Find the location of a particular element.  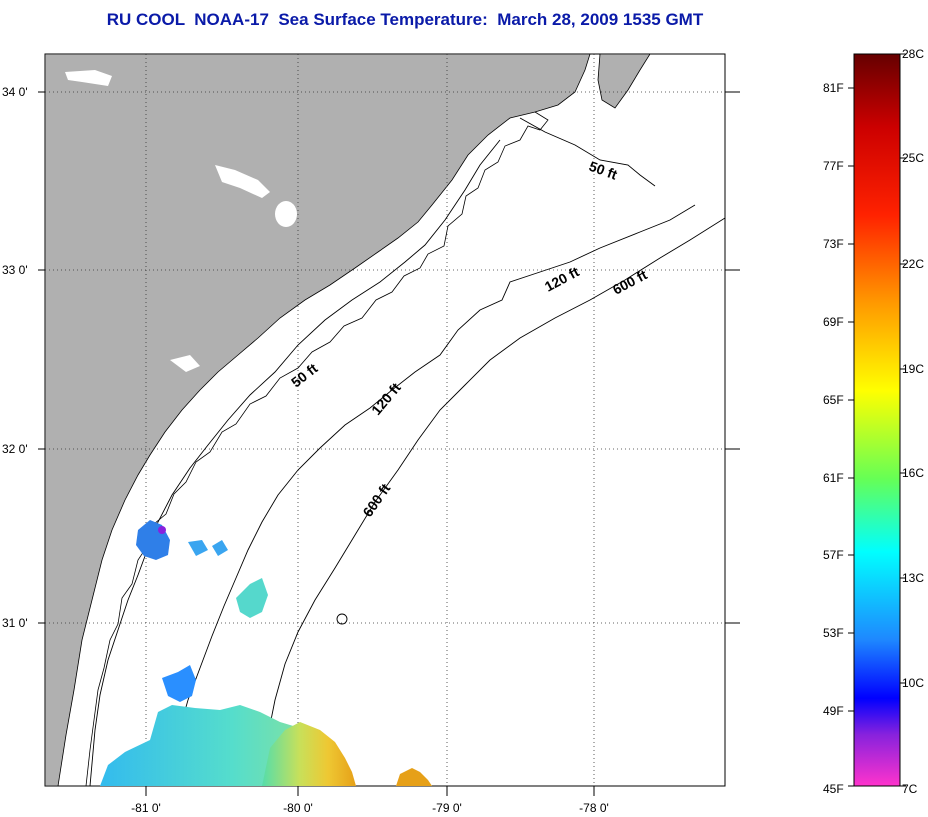

colorbar-f-77: 77F is located at coordinates (833, 166).